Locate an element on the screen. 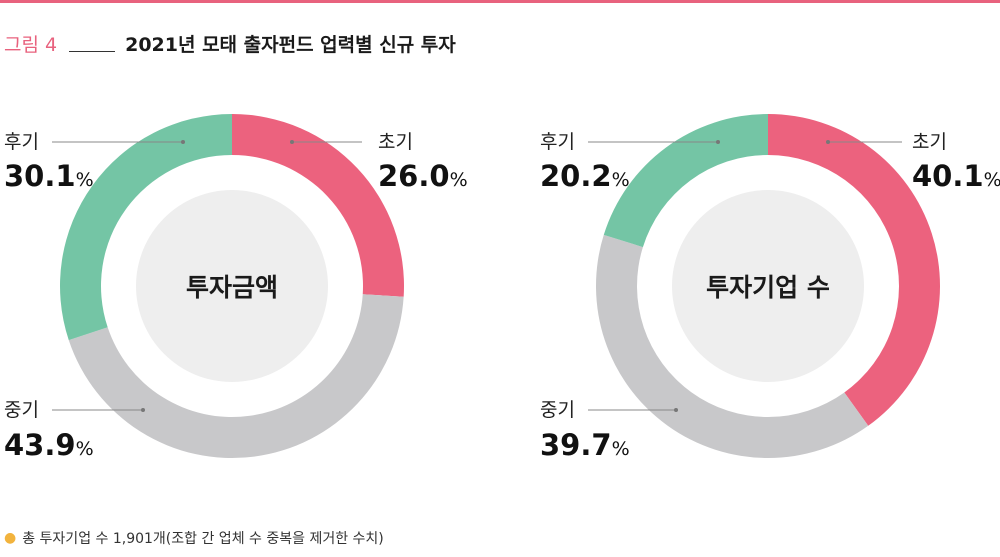  chart2-label-early: 초기 is located at coordinates (929, 142).